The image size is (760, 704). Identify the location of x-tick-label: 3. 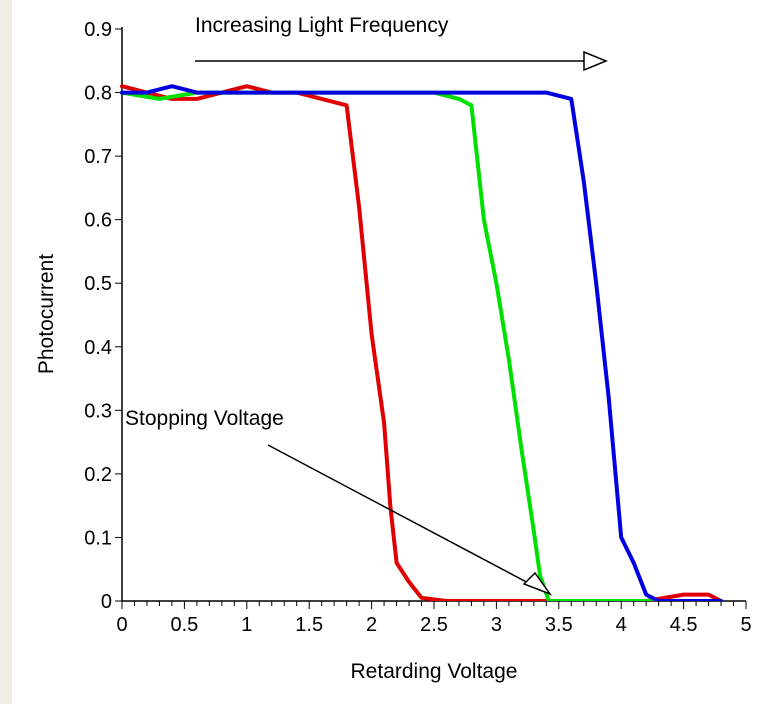
(496, 625).